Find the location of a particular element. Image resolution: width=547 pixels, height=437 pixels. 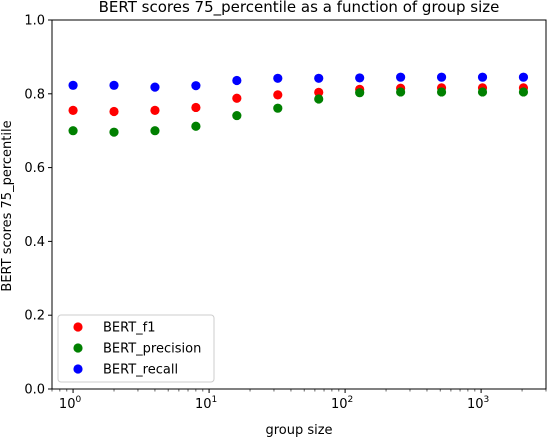

y-tick-label-5: 1.0 is located at coordinates (34, 21).